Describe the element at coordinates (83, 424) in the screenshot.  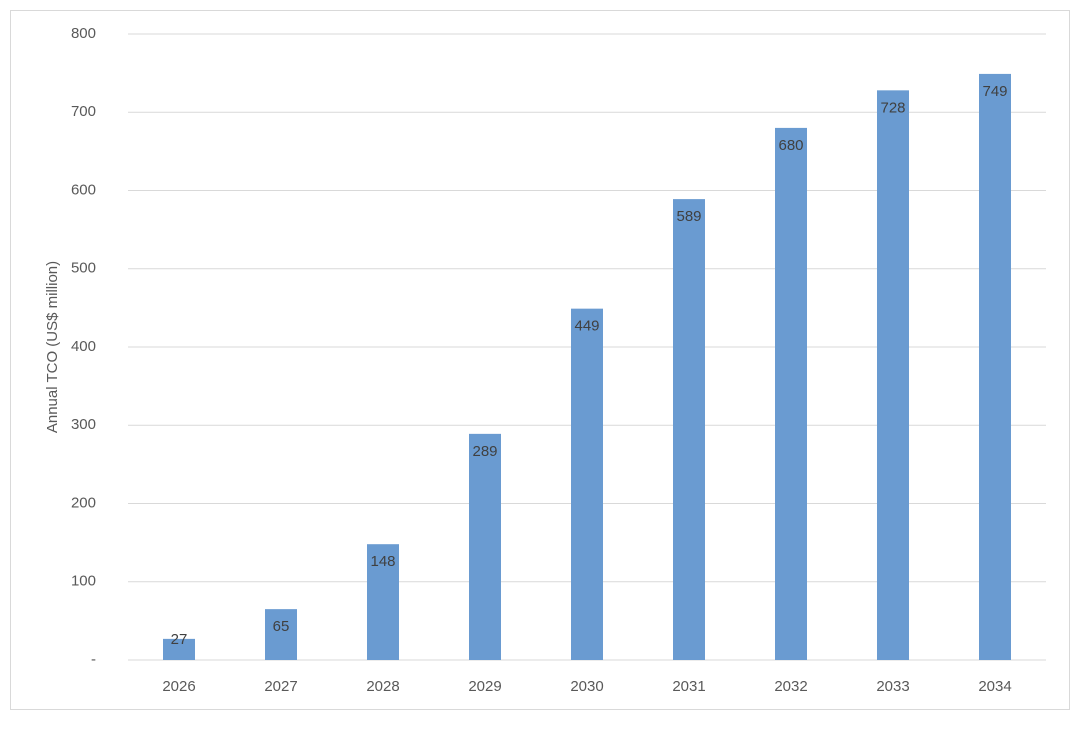
I see `y-tick-label: 300` at that location.